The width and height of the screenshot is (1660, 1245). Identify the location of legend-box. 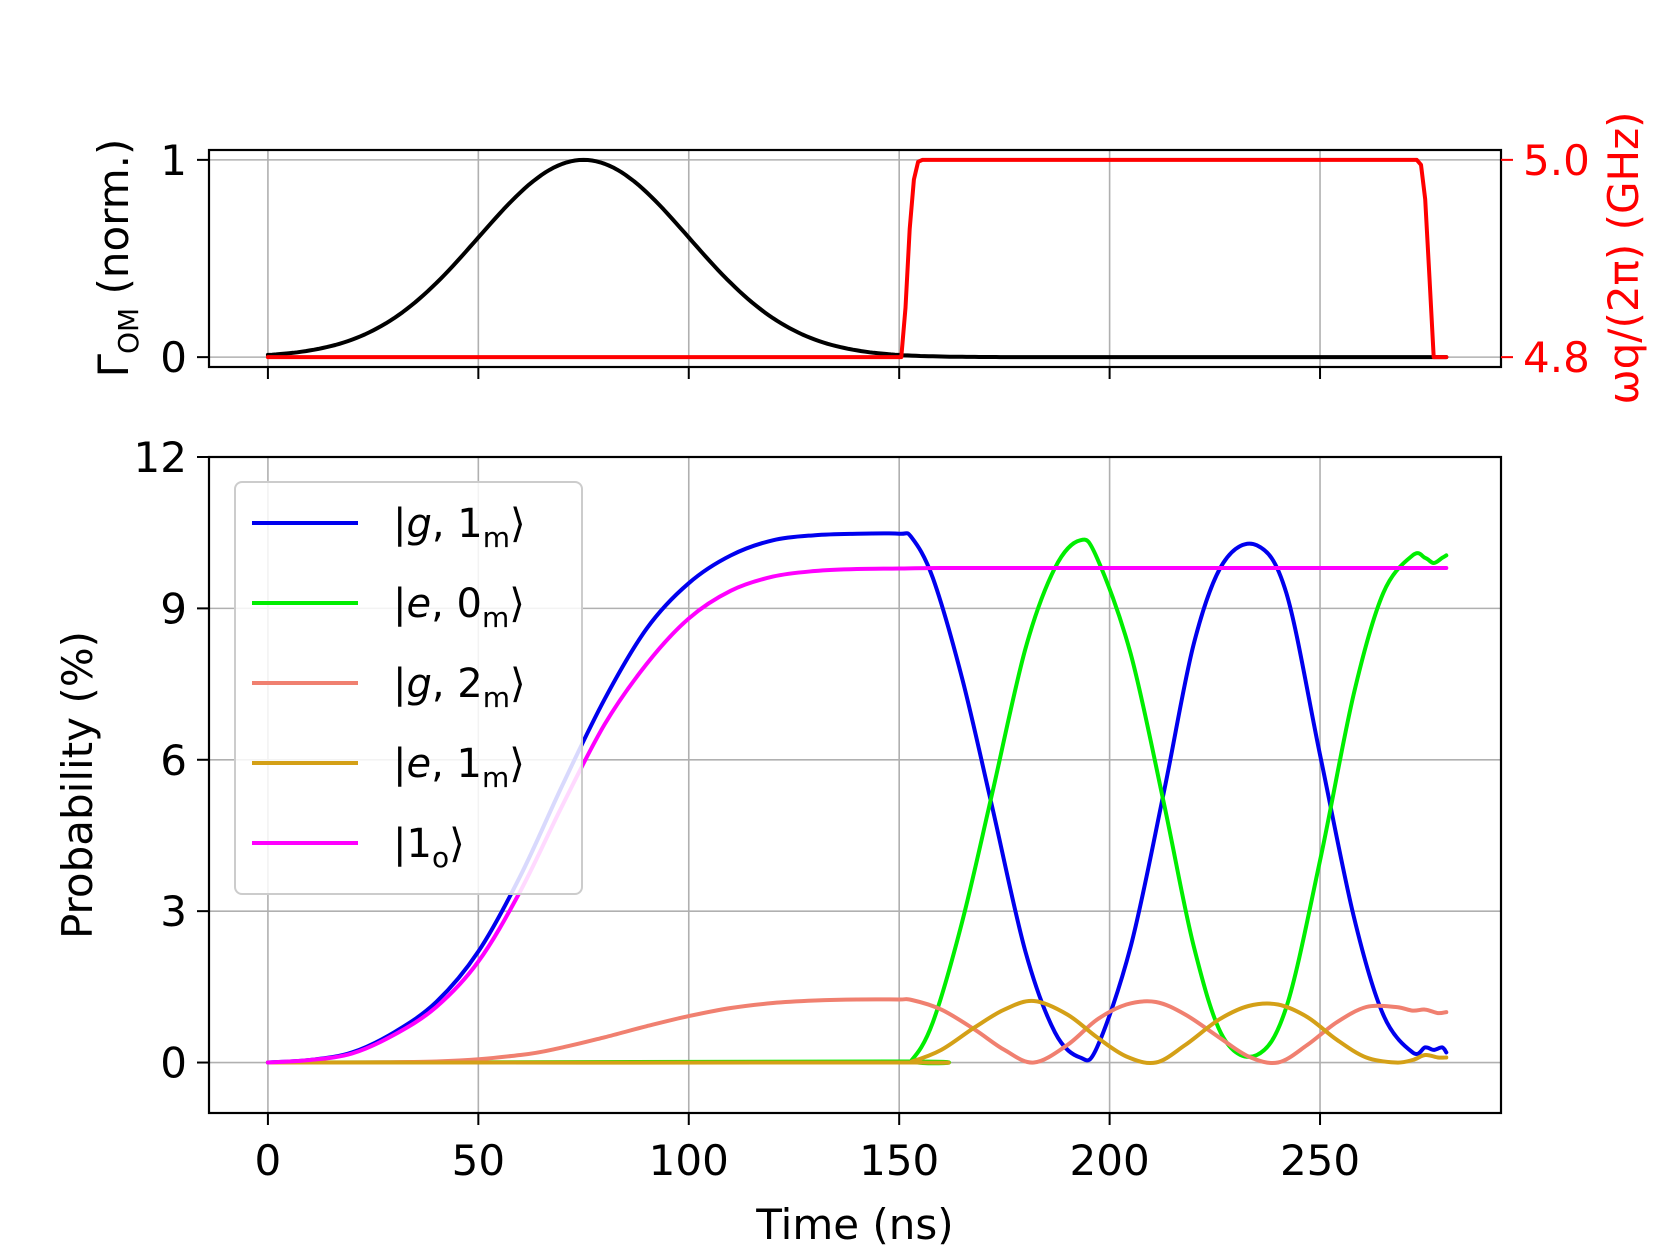
(408, 688).